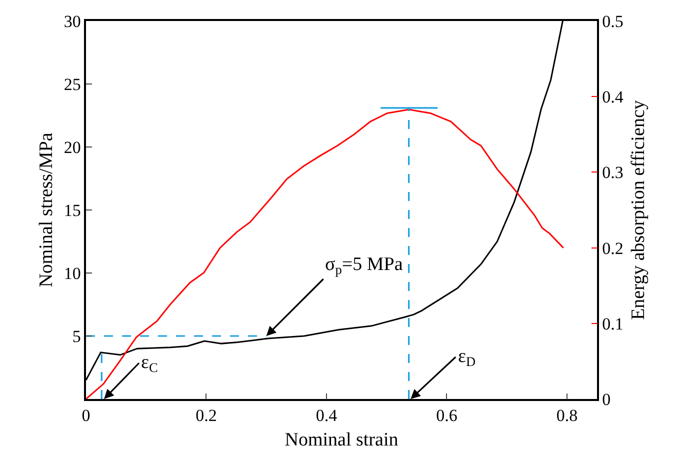 This screenshot has height=469, width=699. What do you see at coordinates (72, 21) in the screenshot?
I see `y-tick-label: 30` at bounding box center [72, 21].